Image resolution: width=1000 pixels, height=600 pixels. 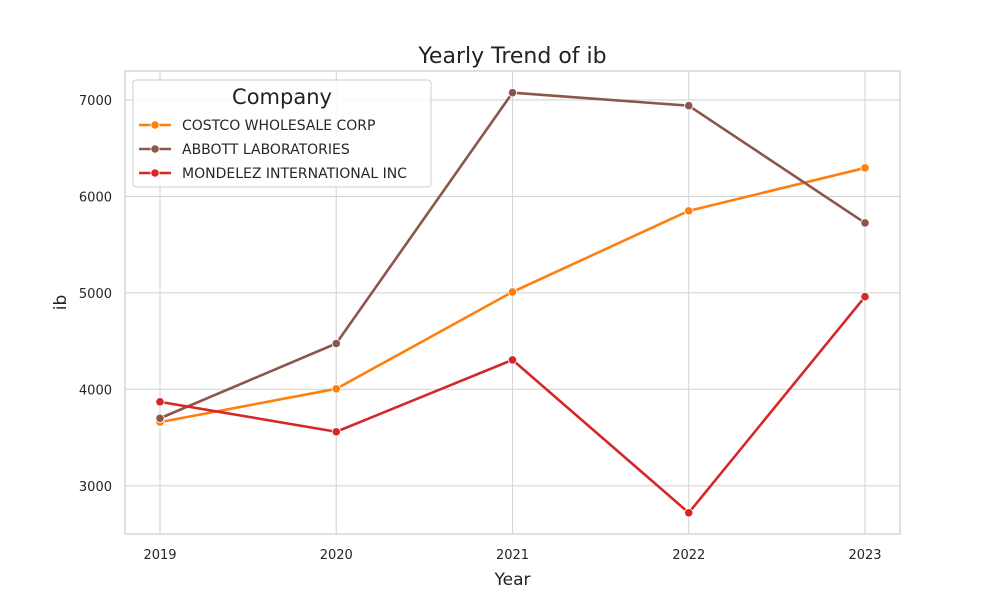 I want to click on y-tick-label: 7000, so click(x=95, y=101).